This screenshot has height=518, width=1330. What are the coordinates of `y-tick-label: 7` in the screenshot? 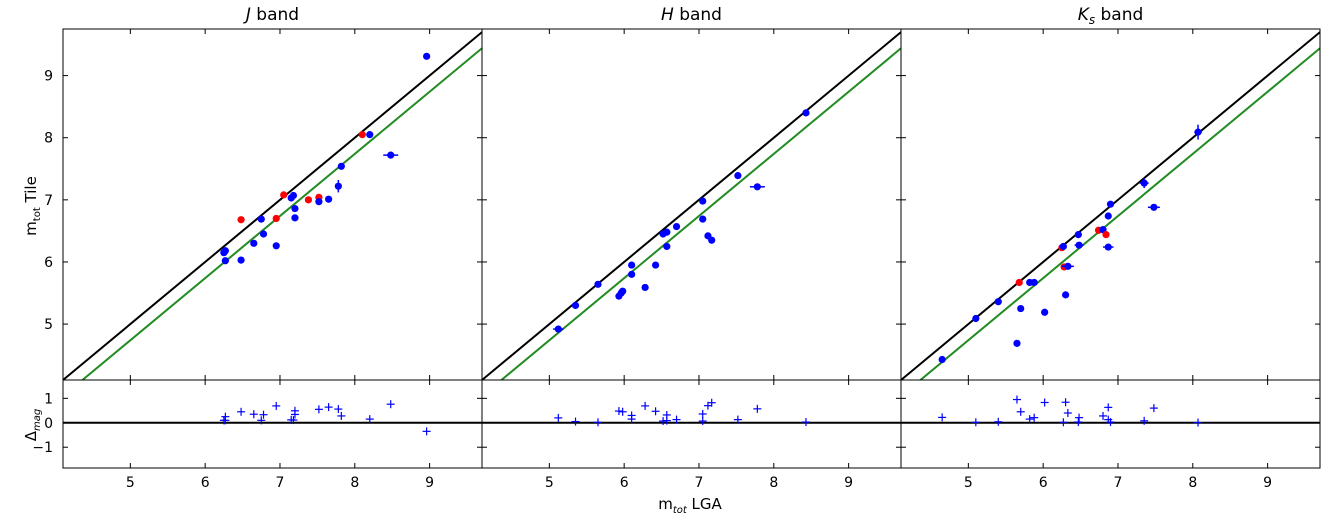 It's located at (48, 201).